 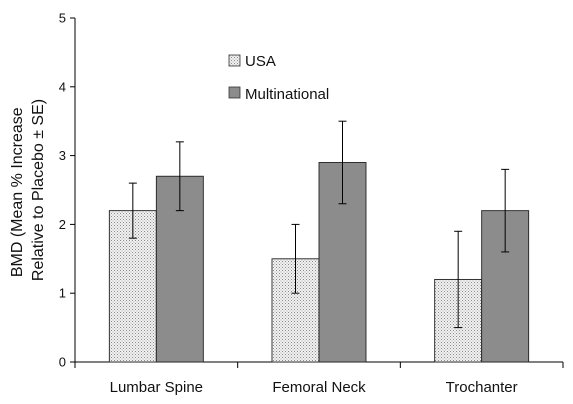 I want to click on legend-label-multinational: Multinational, so click(x=287, y=94).